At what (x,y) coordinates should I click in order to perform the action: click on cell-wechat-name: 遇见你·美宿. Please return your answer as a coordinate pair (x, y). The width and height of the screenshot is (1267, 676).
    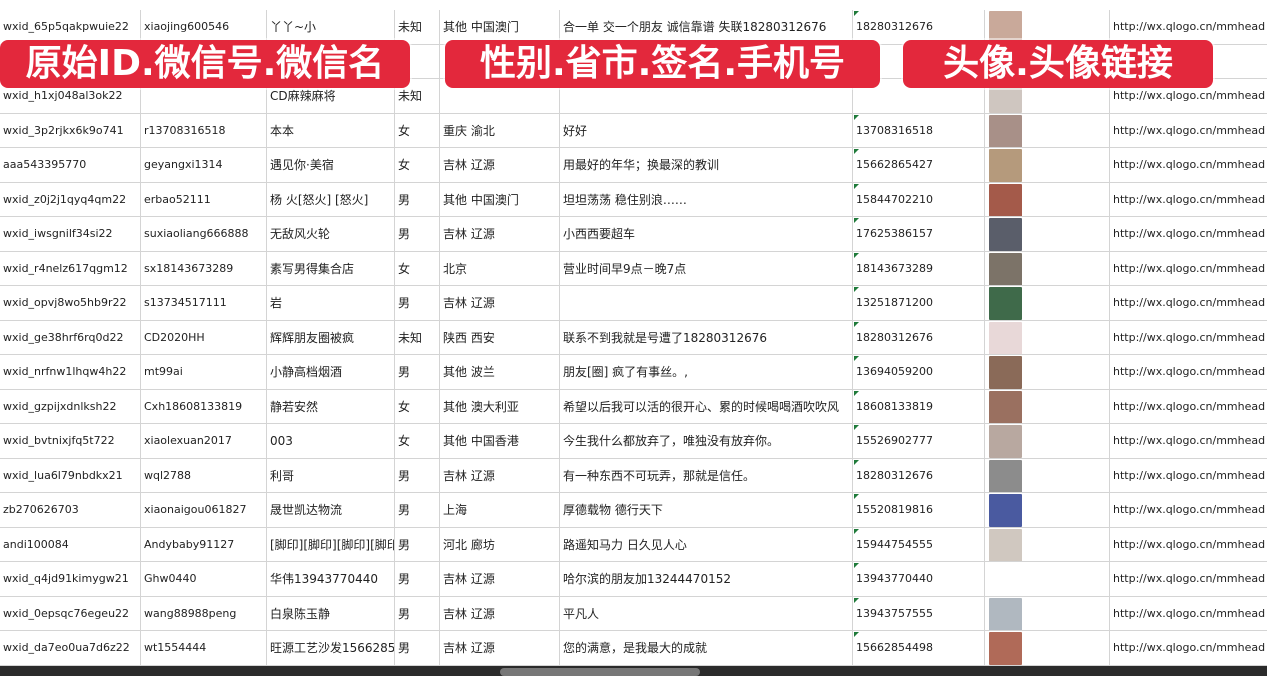
    Looking at the image, I should click on (331, 165).